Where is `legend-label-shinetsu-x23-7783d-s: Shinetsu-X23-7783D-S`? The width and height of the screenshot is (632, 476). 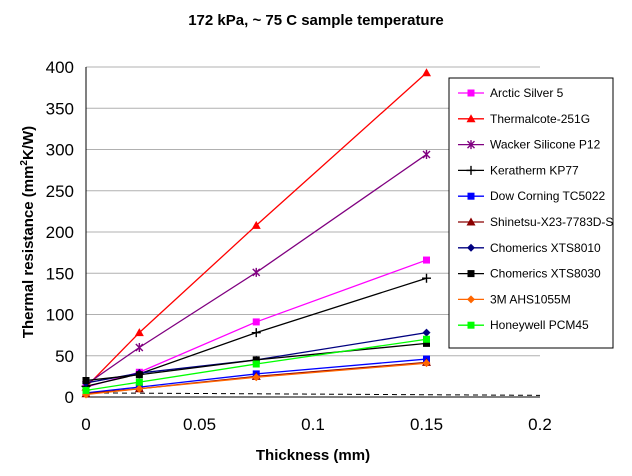 legend-label-shinetsu-x23-7783d-s: Shinetsu-X23-7783D-S is located at coordinates (551, 222).